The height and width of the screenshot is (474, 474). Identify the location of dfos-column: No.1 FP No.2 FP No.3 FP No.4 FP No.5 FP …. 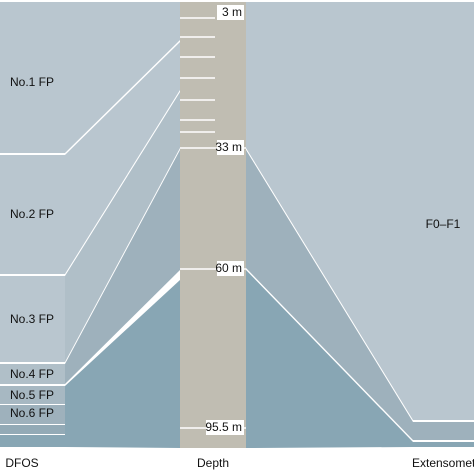
(32, 224).